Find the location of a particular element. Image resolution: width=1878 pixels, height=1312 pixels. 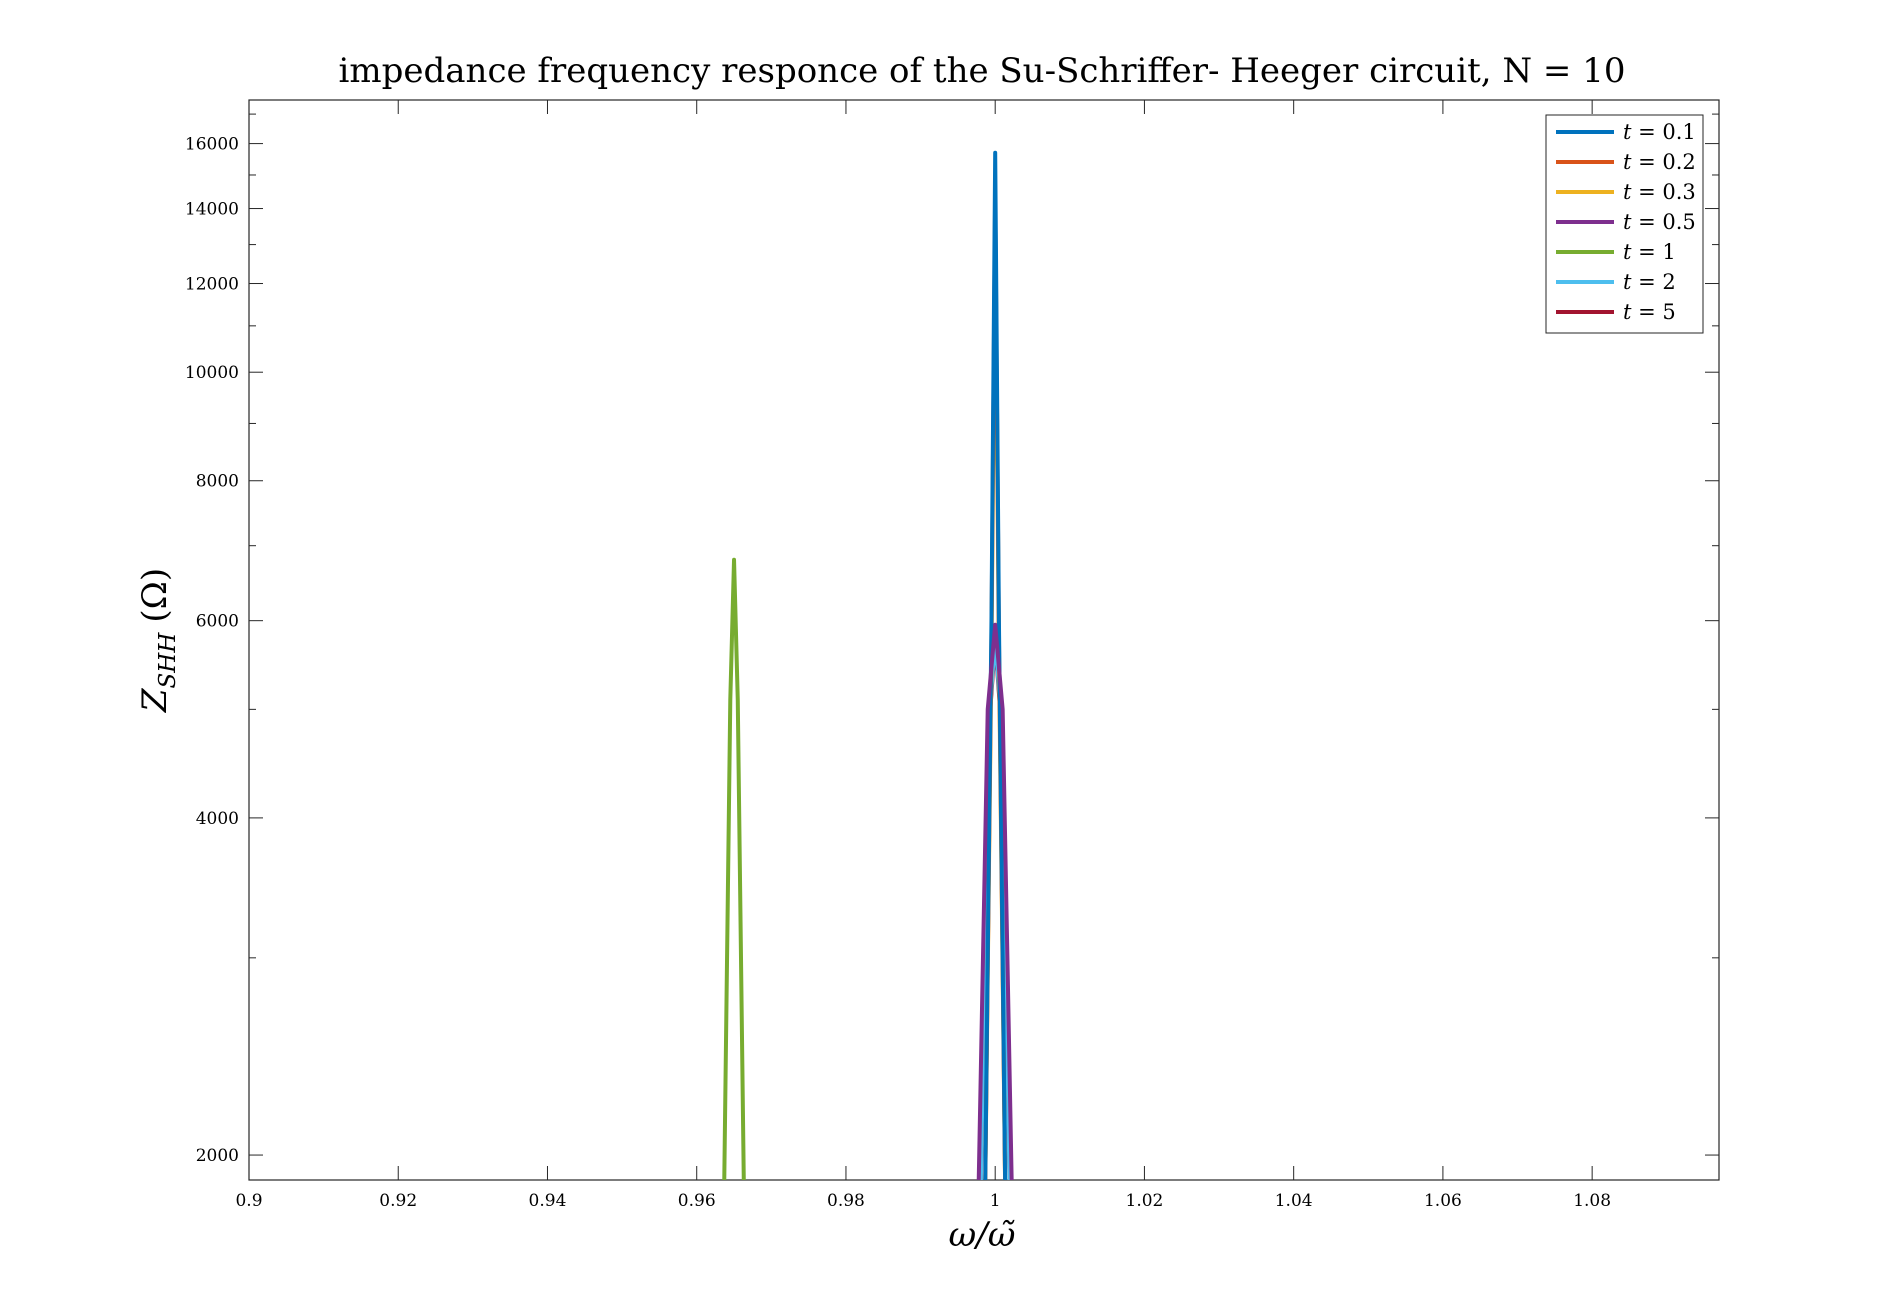

x-axis-label: ω/ω̃ is located at coordinates (982, 1235).